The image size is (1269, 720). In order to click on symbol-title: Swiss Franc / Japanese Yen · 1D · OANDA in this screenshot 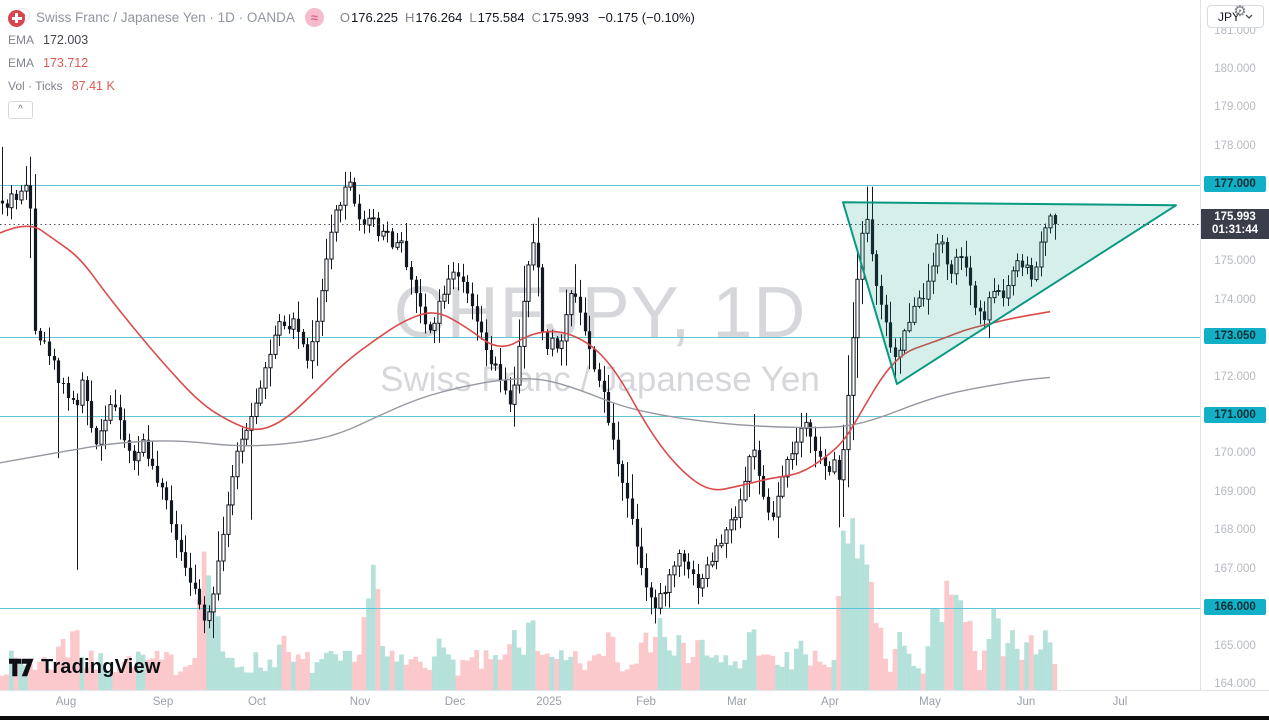, I will do `click(165, 17)`.